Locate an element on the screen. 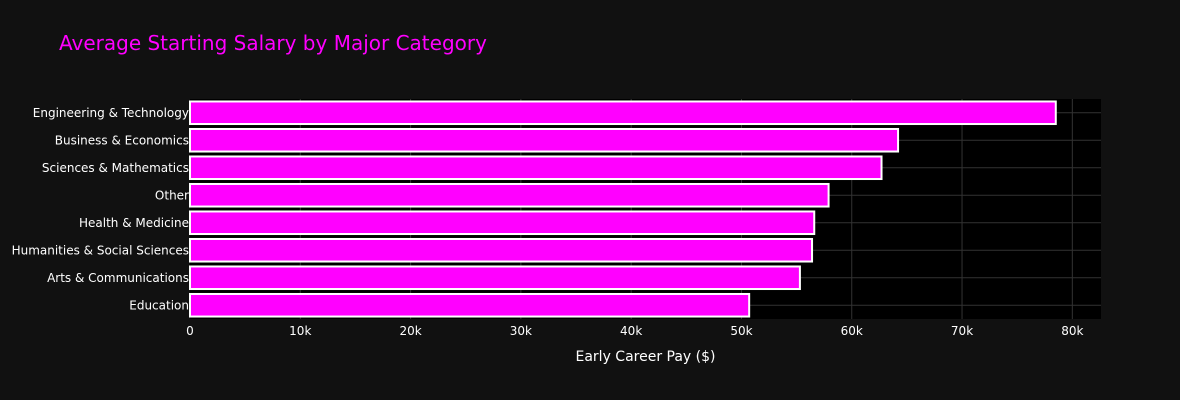 The height and width of the screenshot is (400, 1180). x-axis-tick-labels: 0 10k 20k 30k 40k 50k 60k 70k 80k is located at coordinates (634, 331).